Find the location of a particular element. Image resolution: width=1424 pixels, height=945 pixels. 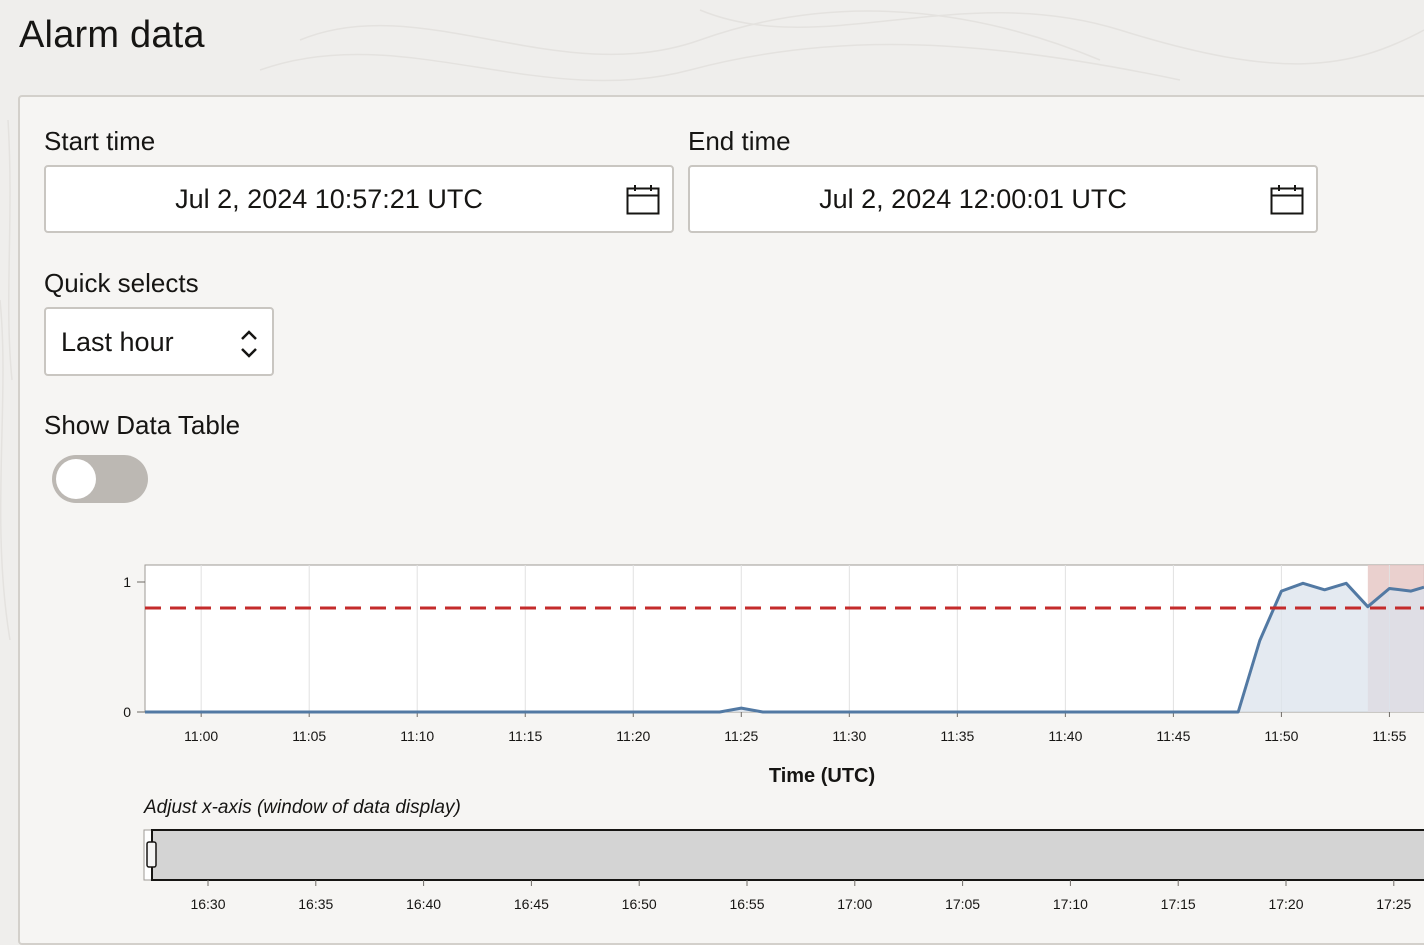

brush-tick-label: 17:25 is located at coordinates (1393, 904).